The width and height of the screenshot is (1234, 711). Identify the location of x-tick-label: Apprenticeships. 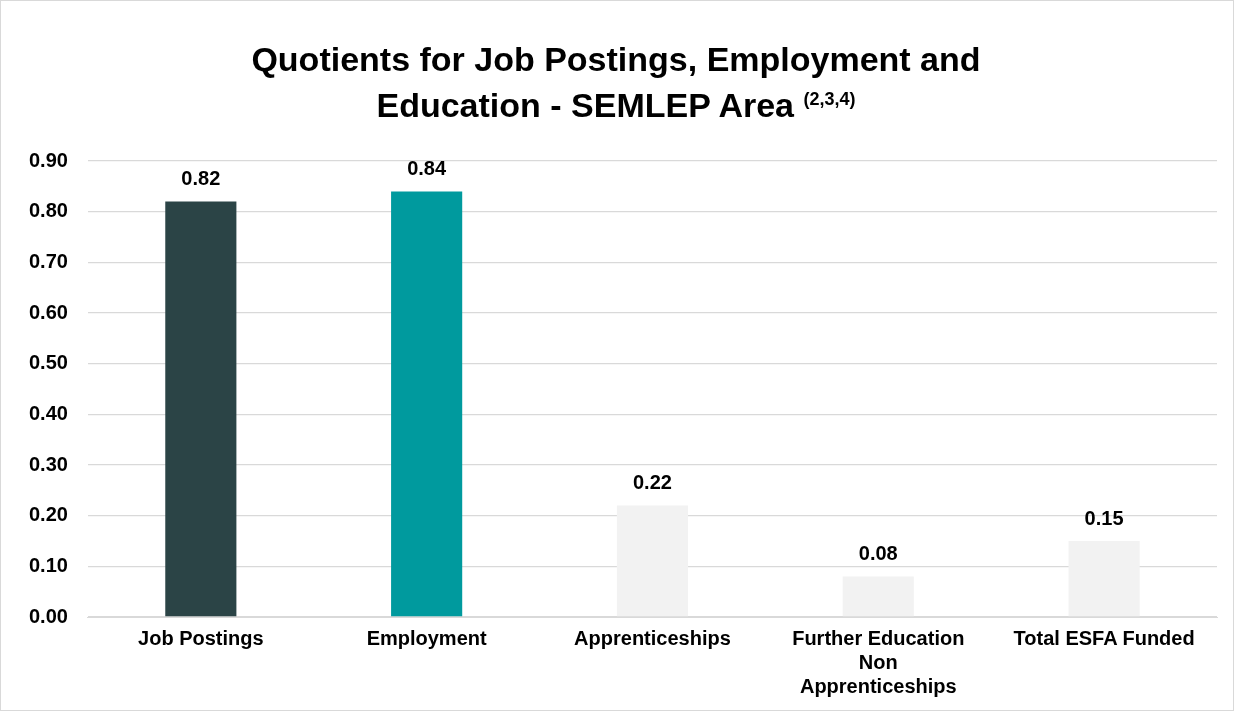
(652, 637).